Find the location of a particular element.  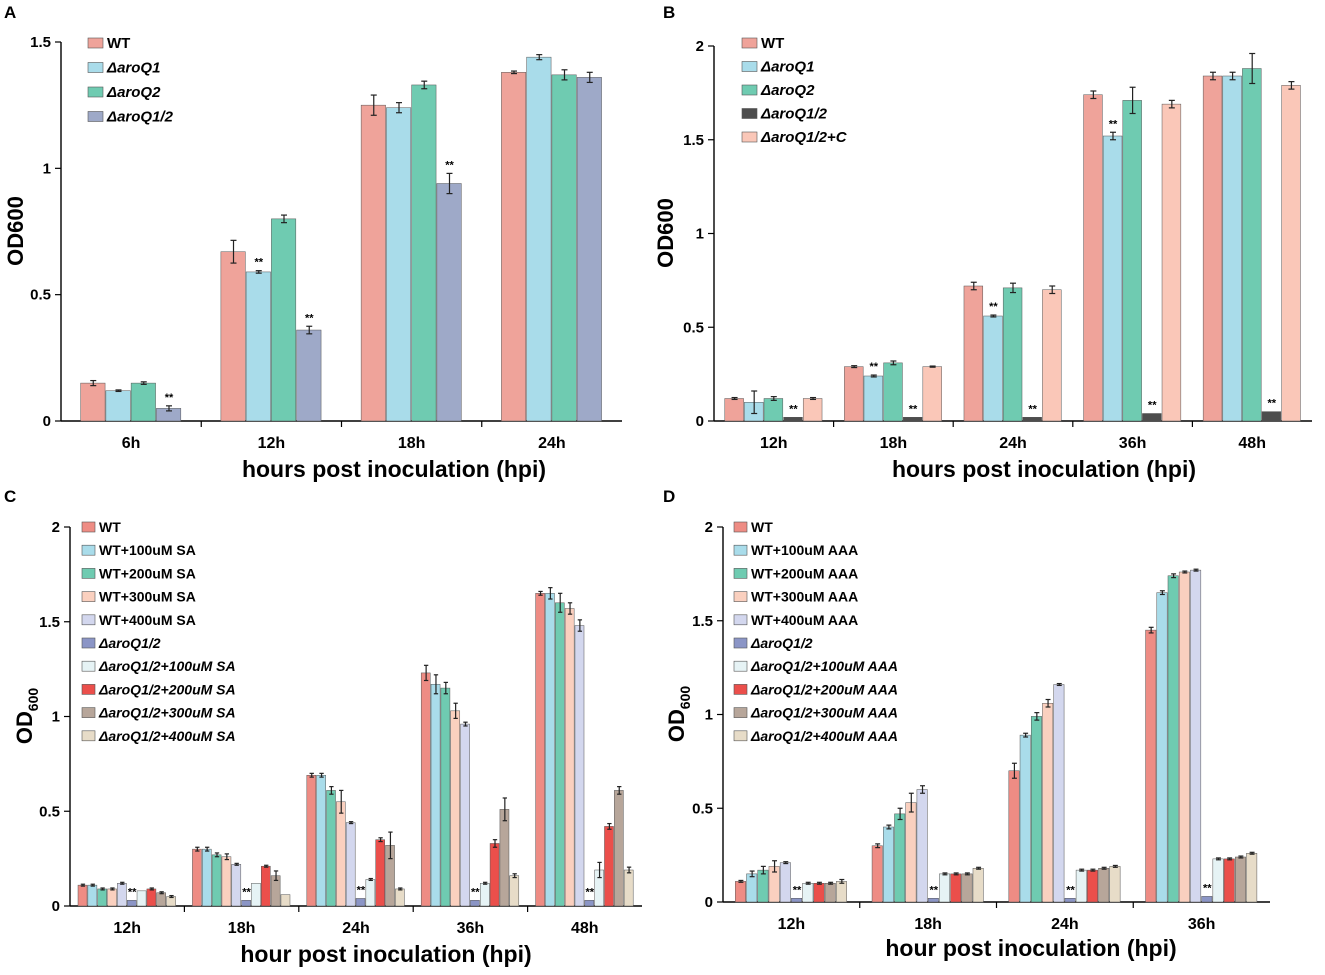

panel-b-legend-label: ΔaroQ2 is located at coordinates (787, 90).